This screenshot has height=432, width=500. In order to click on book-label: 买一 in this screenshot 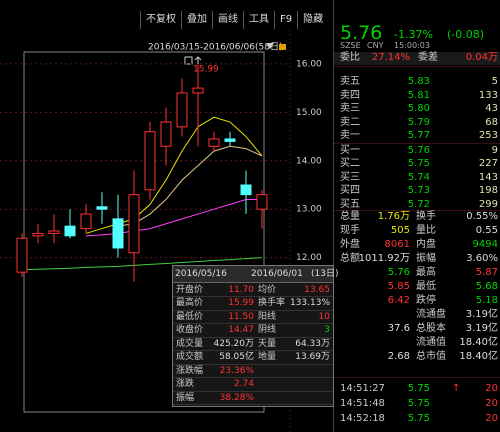, I will do `click(350, 150)`.